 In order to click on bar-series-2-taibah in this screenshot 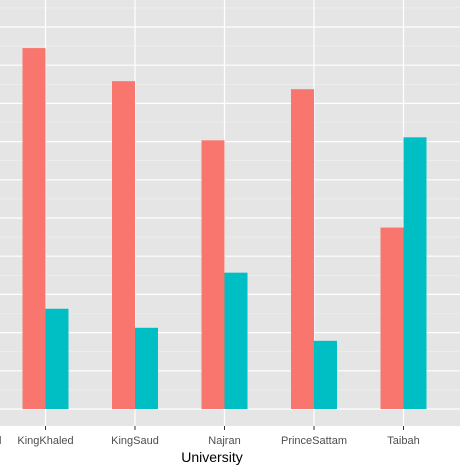, I will do `click(415, 273)`.